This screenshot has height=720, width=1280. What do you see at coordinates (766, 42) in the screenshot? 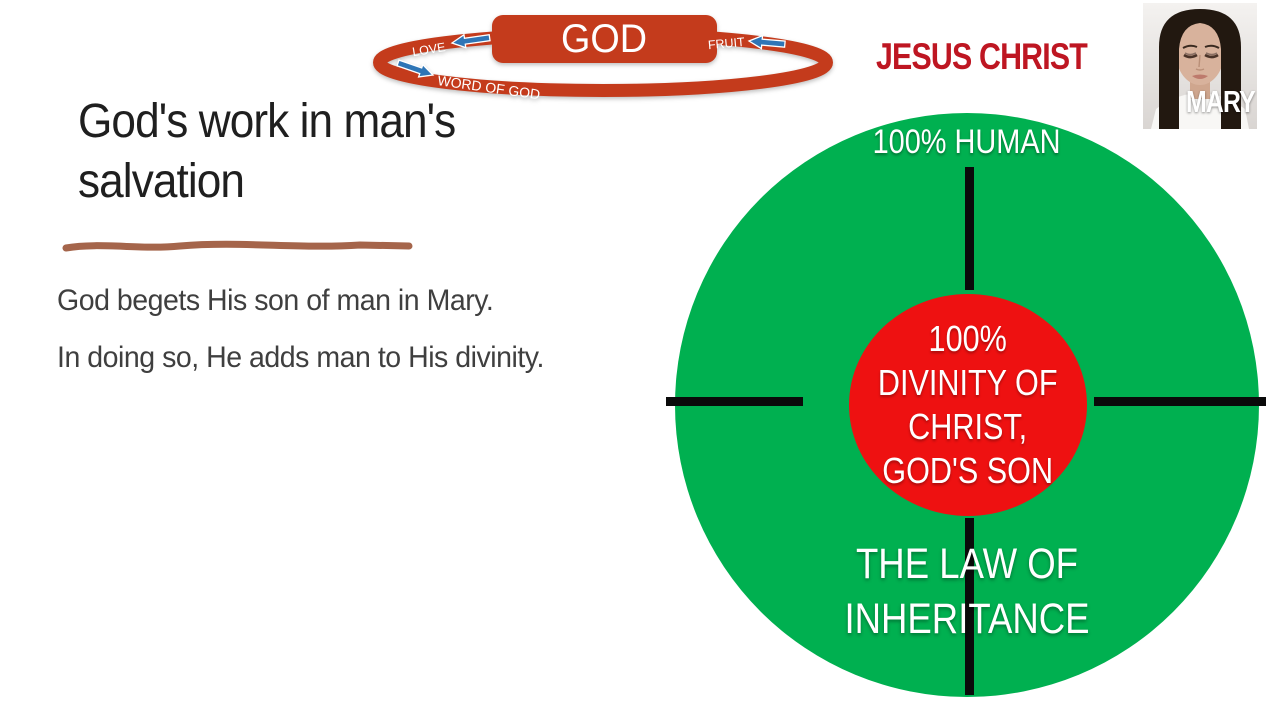
I see `fruit-arrow-icon` at bounding box center [766, 42].